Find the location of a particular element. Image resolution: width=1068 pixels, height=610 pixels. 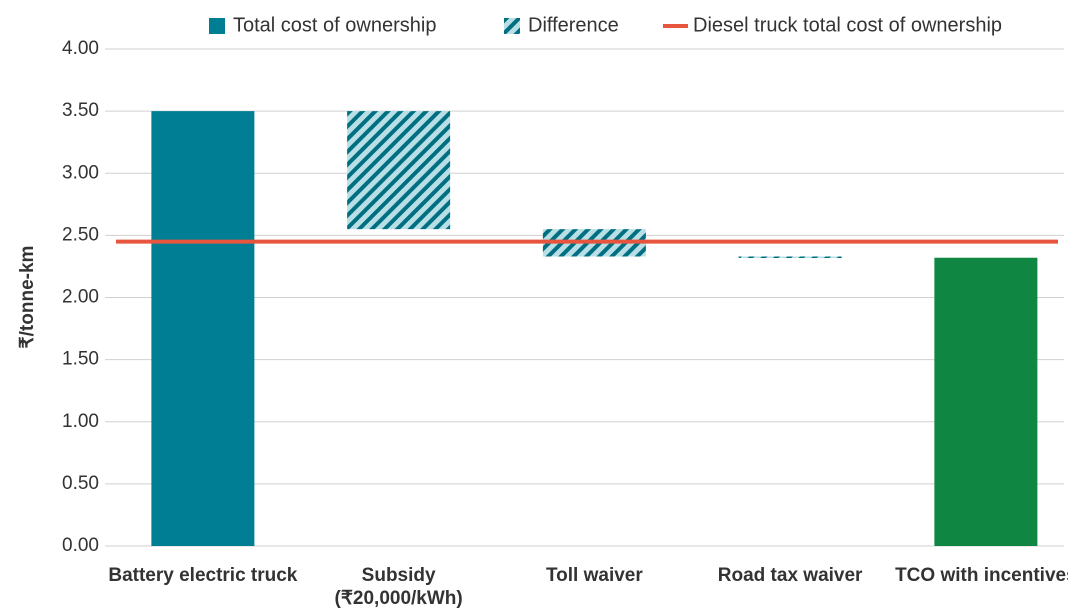

legend-label: Difference is located at coordinates (573, 25).